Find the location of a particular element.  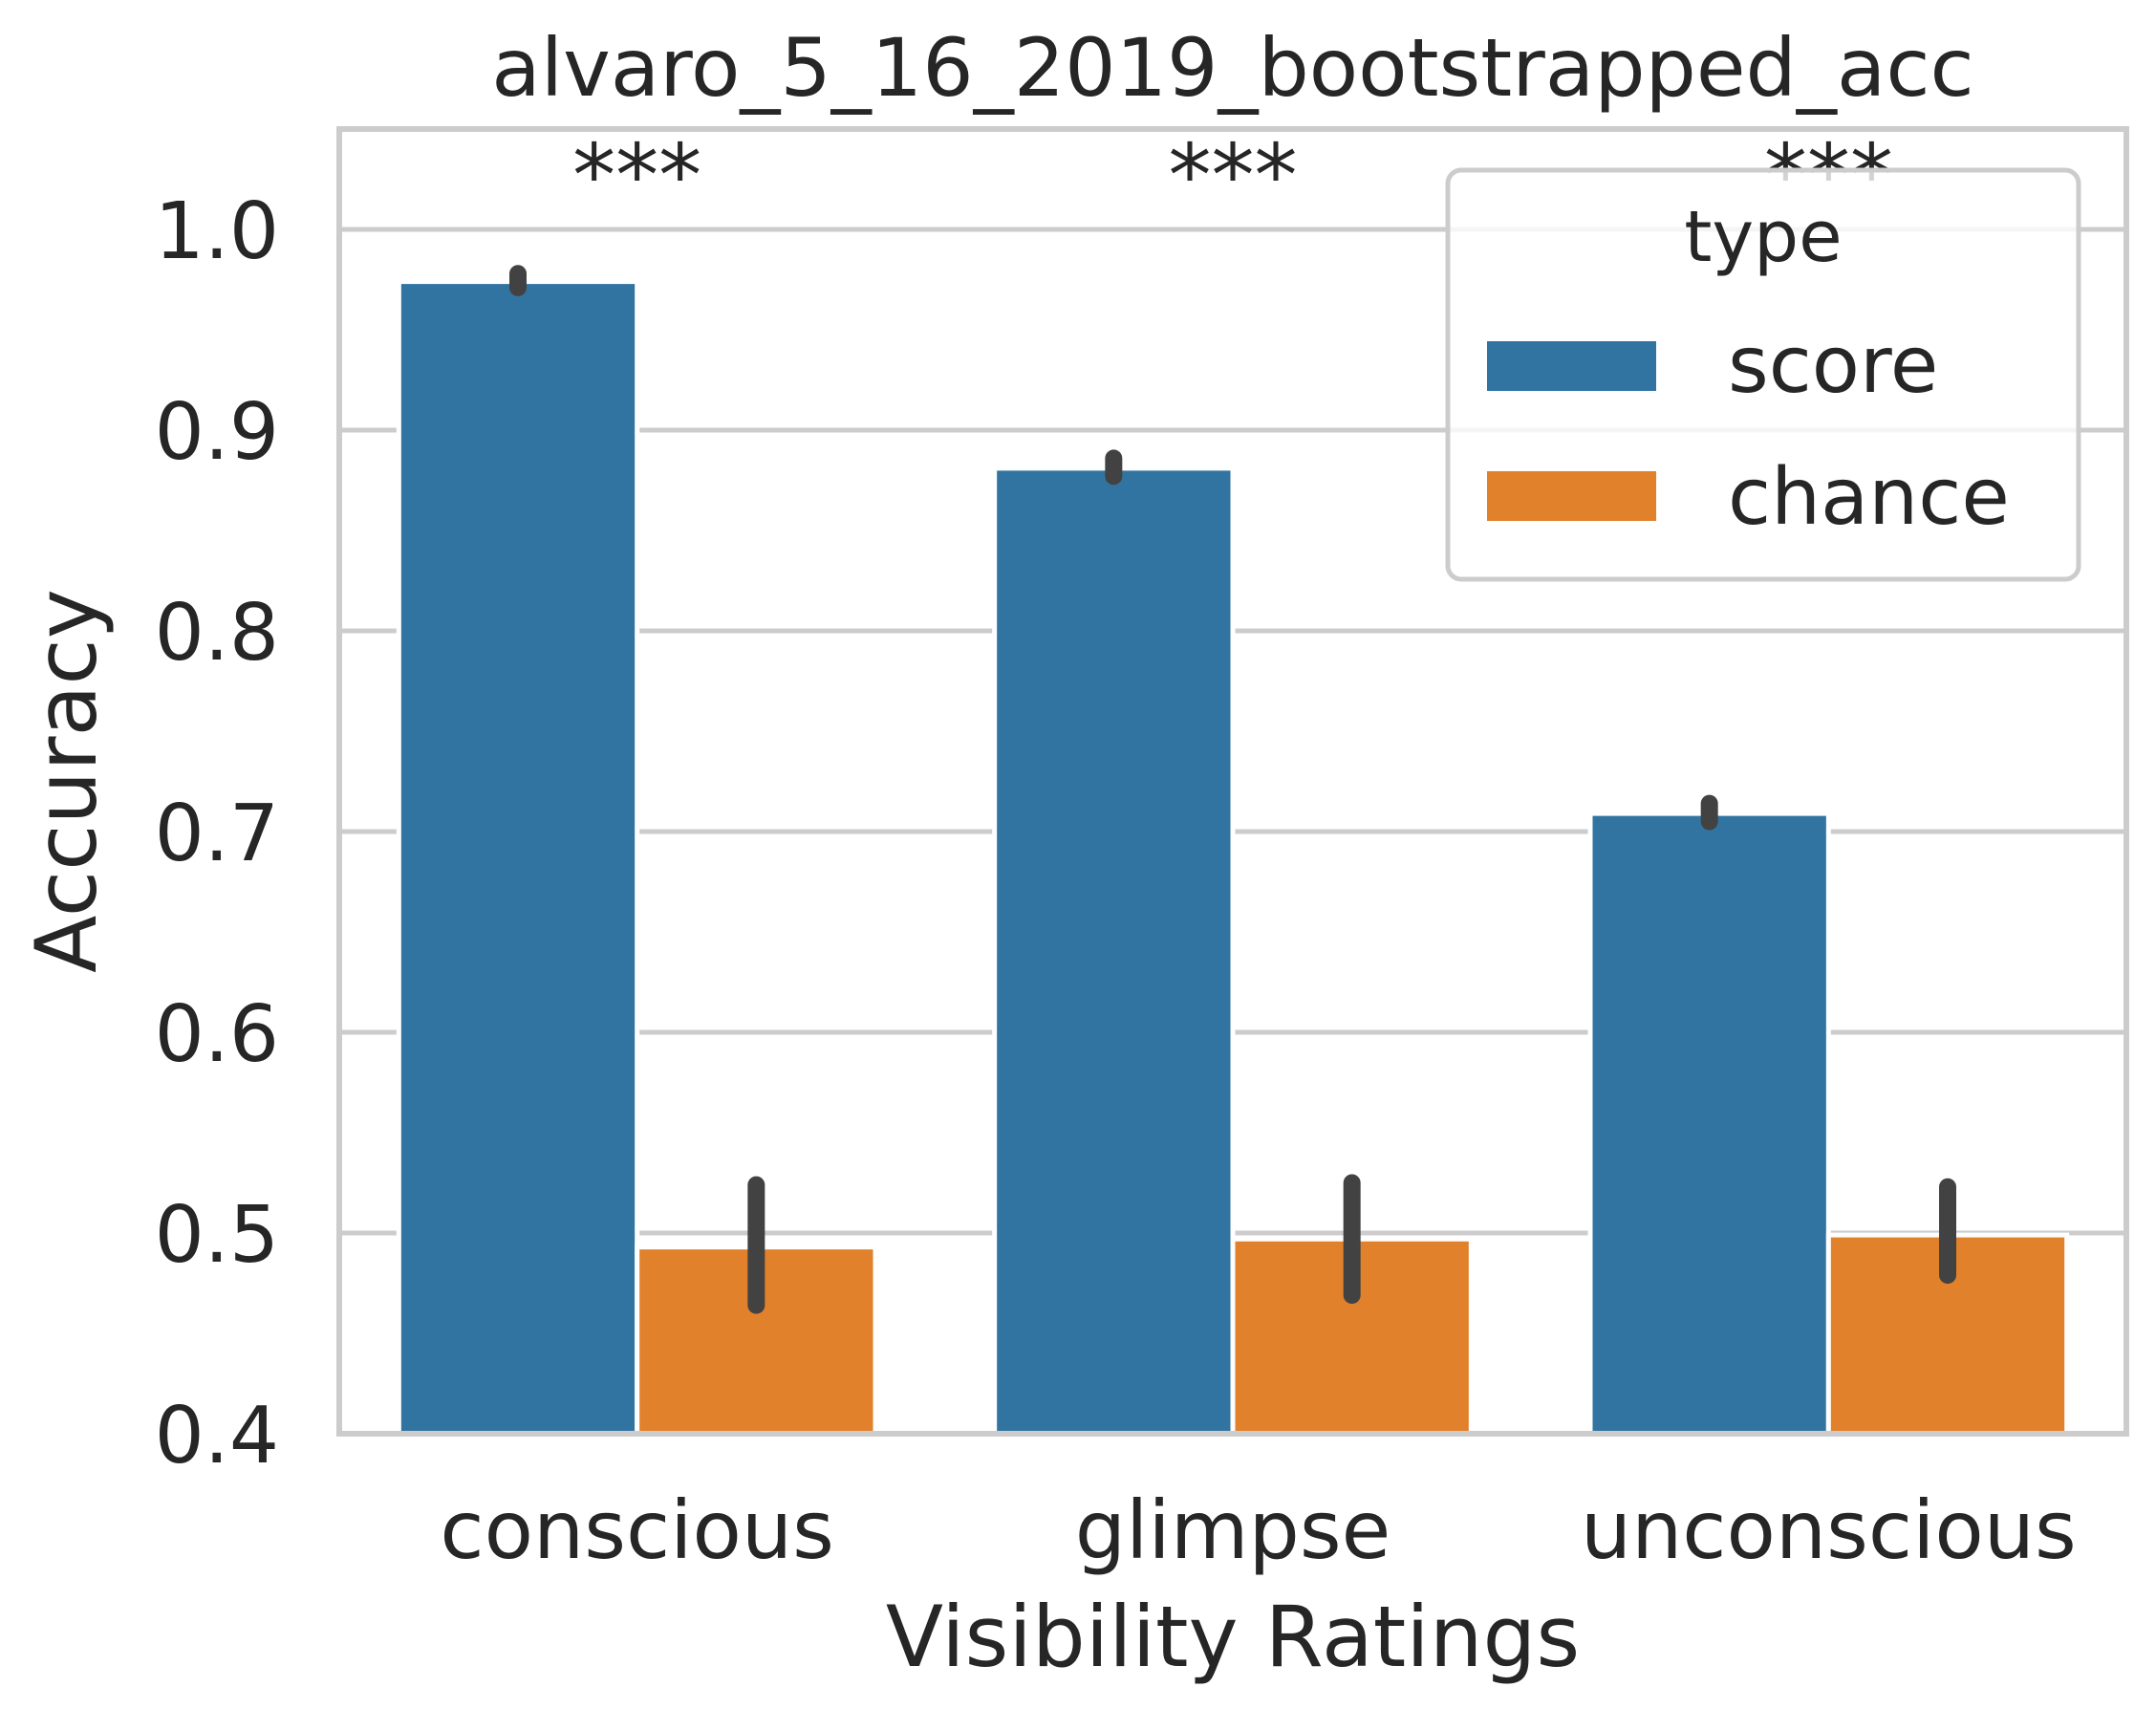

y-tick-label: 0.5 is located at coordinates (217, 1236).